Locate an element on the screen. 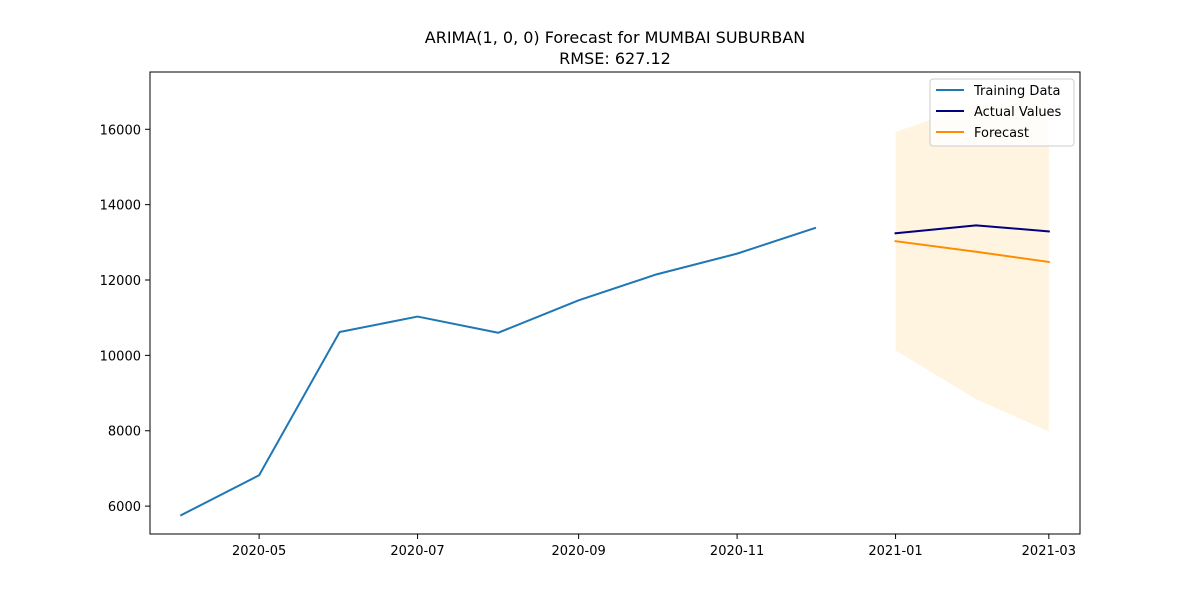 The image size is (1200, 604). y-tick-label: 8000 is located at coordinates (124, 432).